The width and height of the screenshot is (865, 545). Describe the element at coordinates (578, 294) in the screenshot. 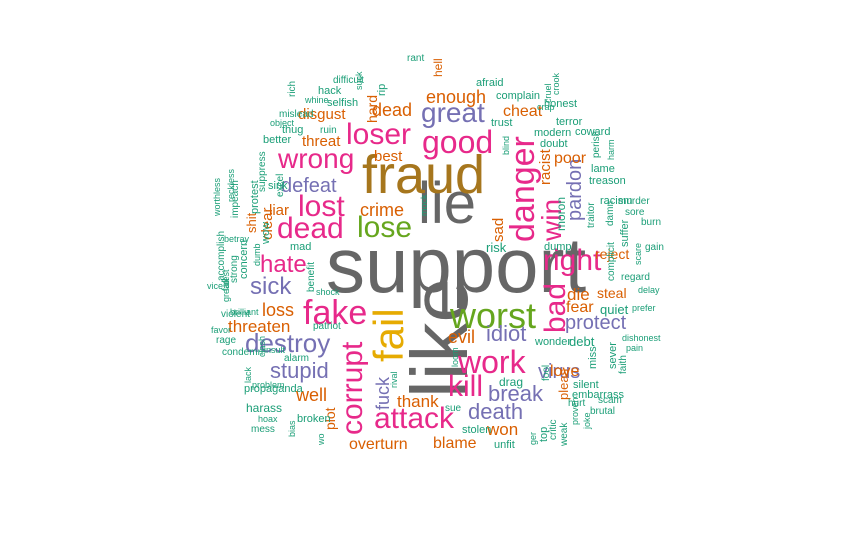

I see `word-die: die` at that location.